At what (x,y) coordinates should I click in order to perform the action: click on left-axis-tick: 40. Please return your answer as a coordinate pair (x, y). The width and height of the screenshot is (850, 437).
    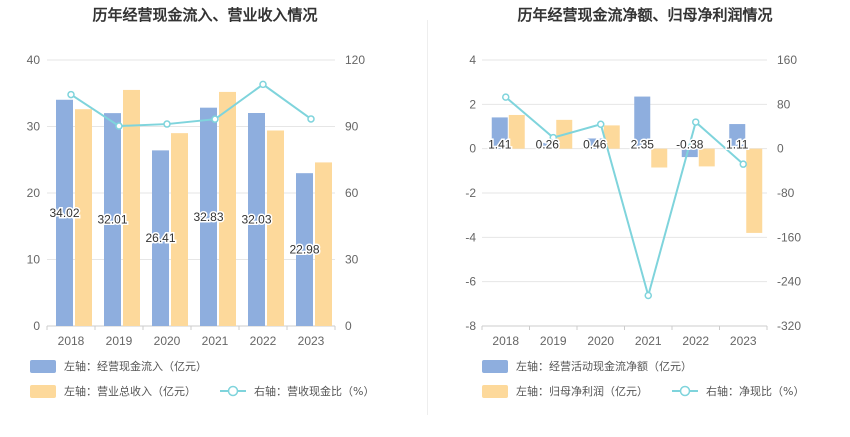
    Looking at the image, I should click on (34, 60).